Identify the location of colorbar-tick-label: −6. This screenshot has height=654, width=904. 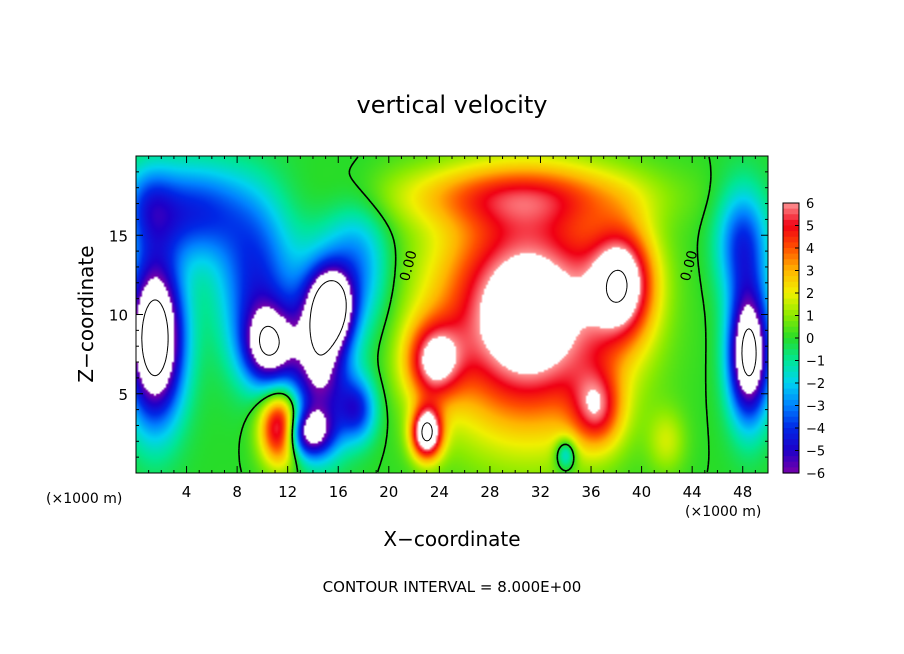
(815, 474).